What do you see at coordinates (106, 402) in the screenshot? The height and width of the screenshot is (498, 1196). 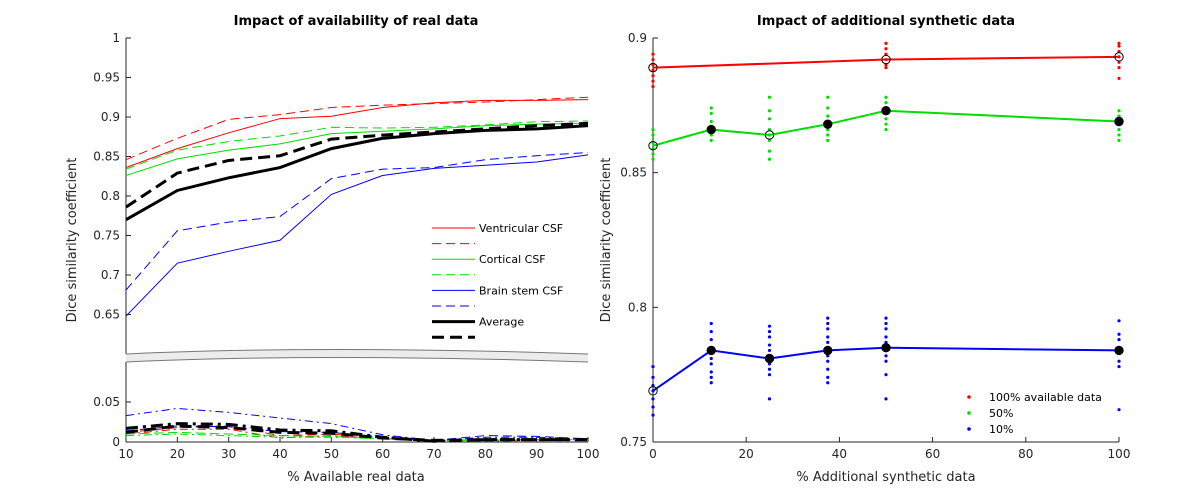 I see `y-tick-label: 0.05` at bounding box center [106, 402].